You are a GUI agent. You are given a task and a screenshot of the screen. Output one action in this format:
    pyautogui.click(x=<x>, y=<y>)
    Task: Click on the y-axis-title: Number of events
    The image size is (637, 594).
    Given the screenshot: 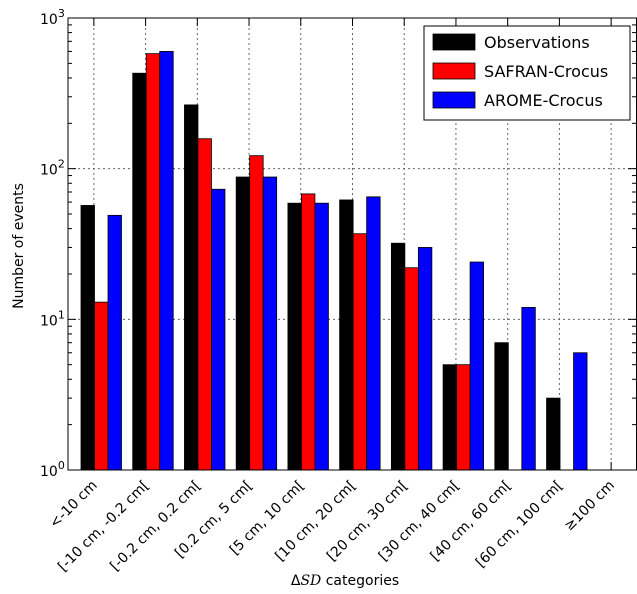 What is the action you would take?
    pyautogui.click(x=19, y=246)
    